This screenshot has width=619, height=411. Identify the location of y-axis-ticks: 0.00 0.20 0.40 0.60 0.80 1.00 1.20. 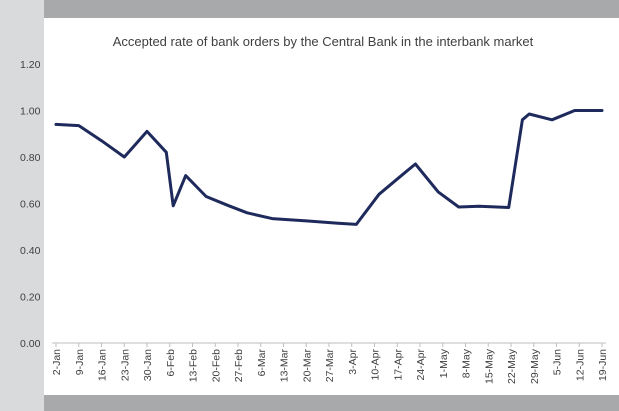
(30, 204).